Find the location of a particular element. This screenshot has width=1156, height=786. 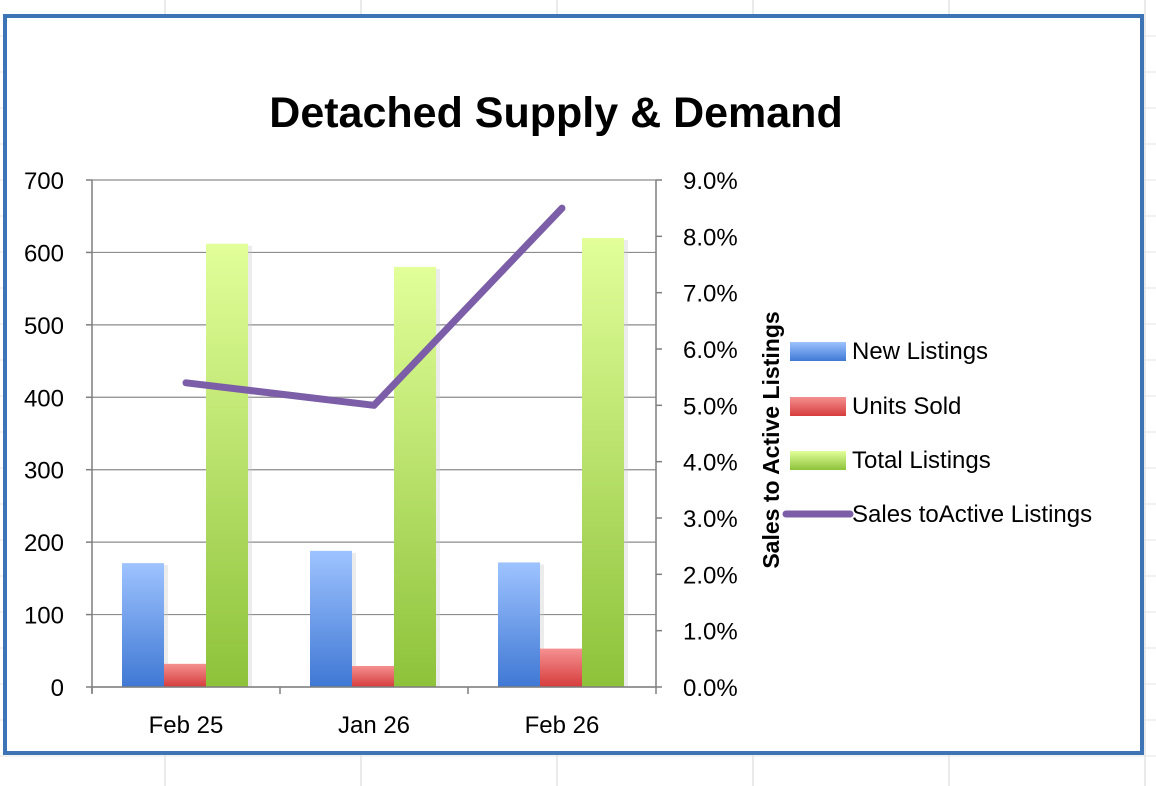

right-tick-label: 6.0% is located at coordinates (710, 350).